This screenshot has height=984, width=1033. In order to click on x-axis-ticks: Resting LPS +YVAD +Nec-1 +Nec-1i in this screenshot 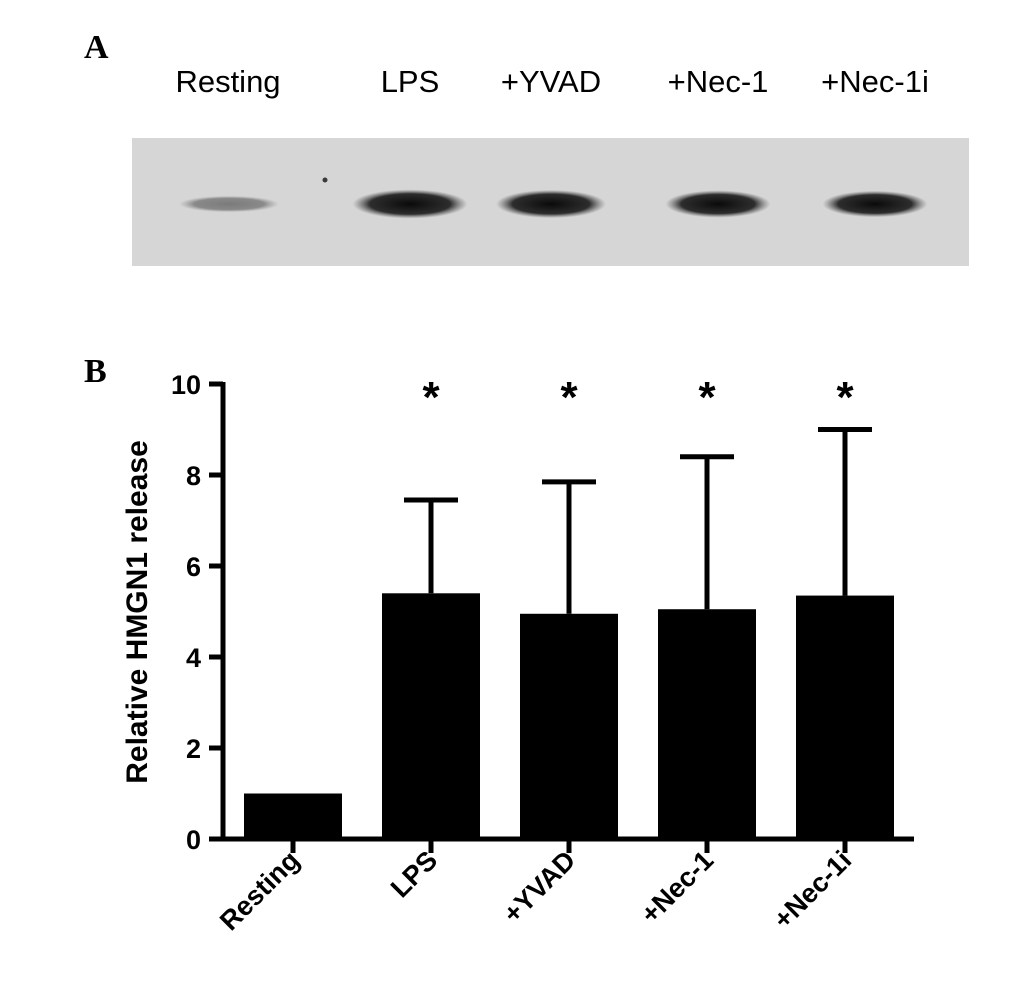, I will do `click(535, 887)`.